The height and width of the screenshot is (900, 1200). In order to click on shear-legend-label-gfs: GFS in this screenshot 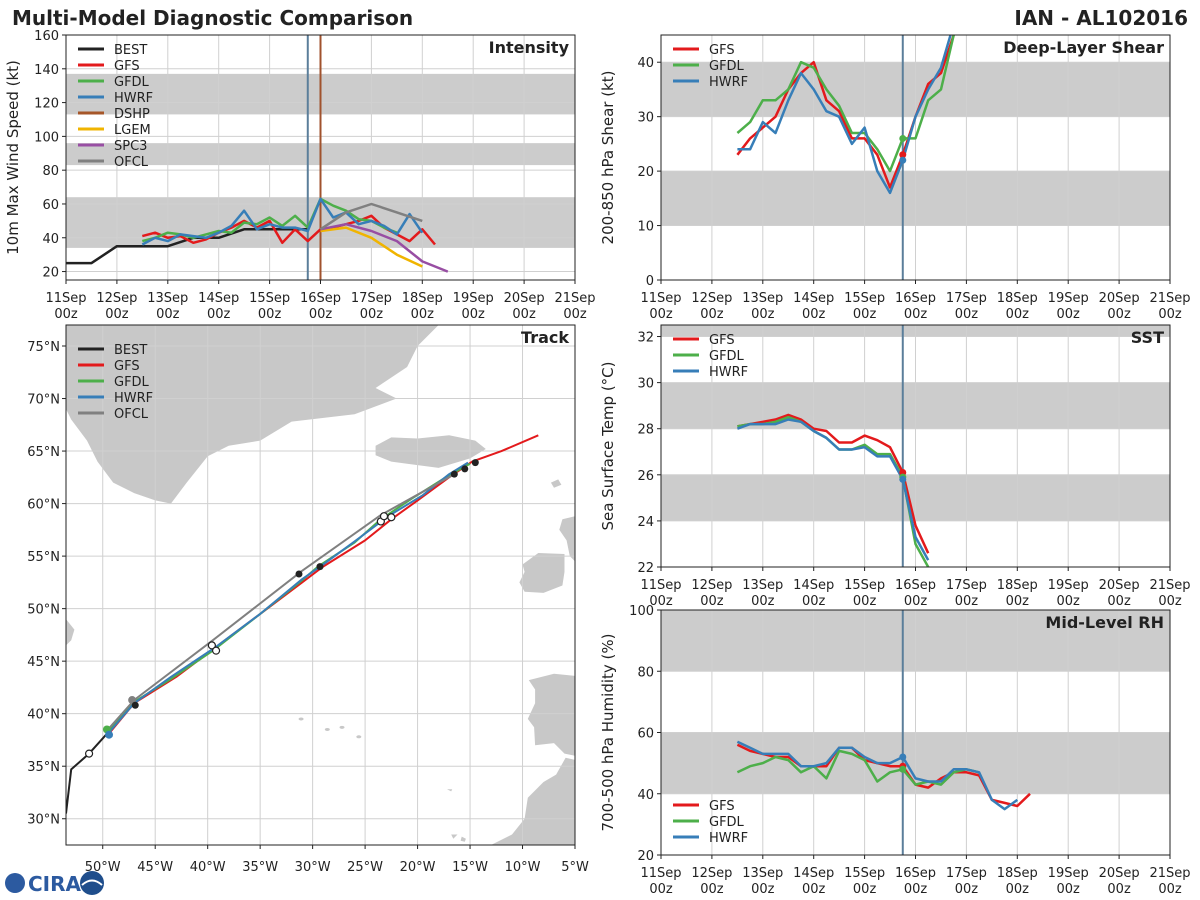, I will do `click(722, 50)`.